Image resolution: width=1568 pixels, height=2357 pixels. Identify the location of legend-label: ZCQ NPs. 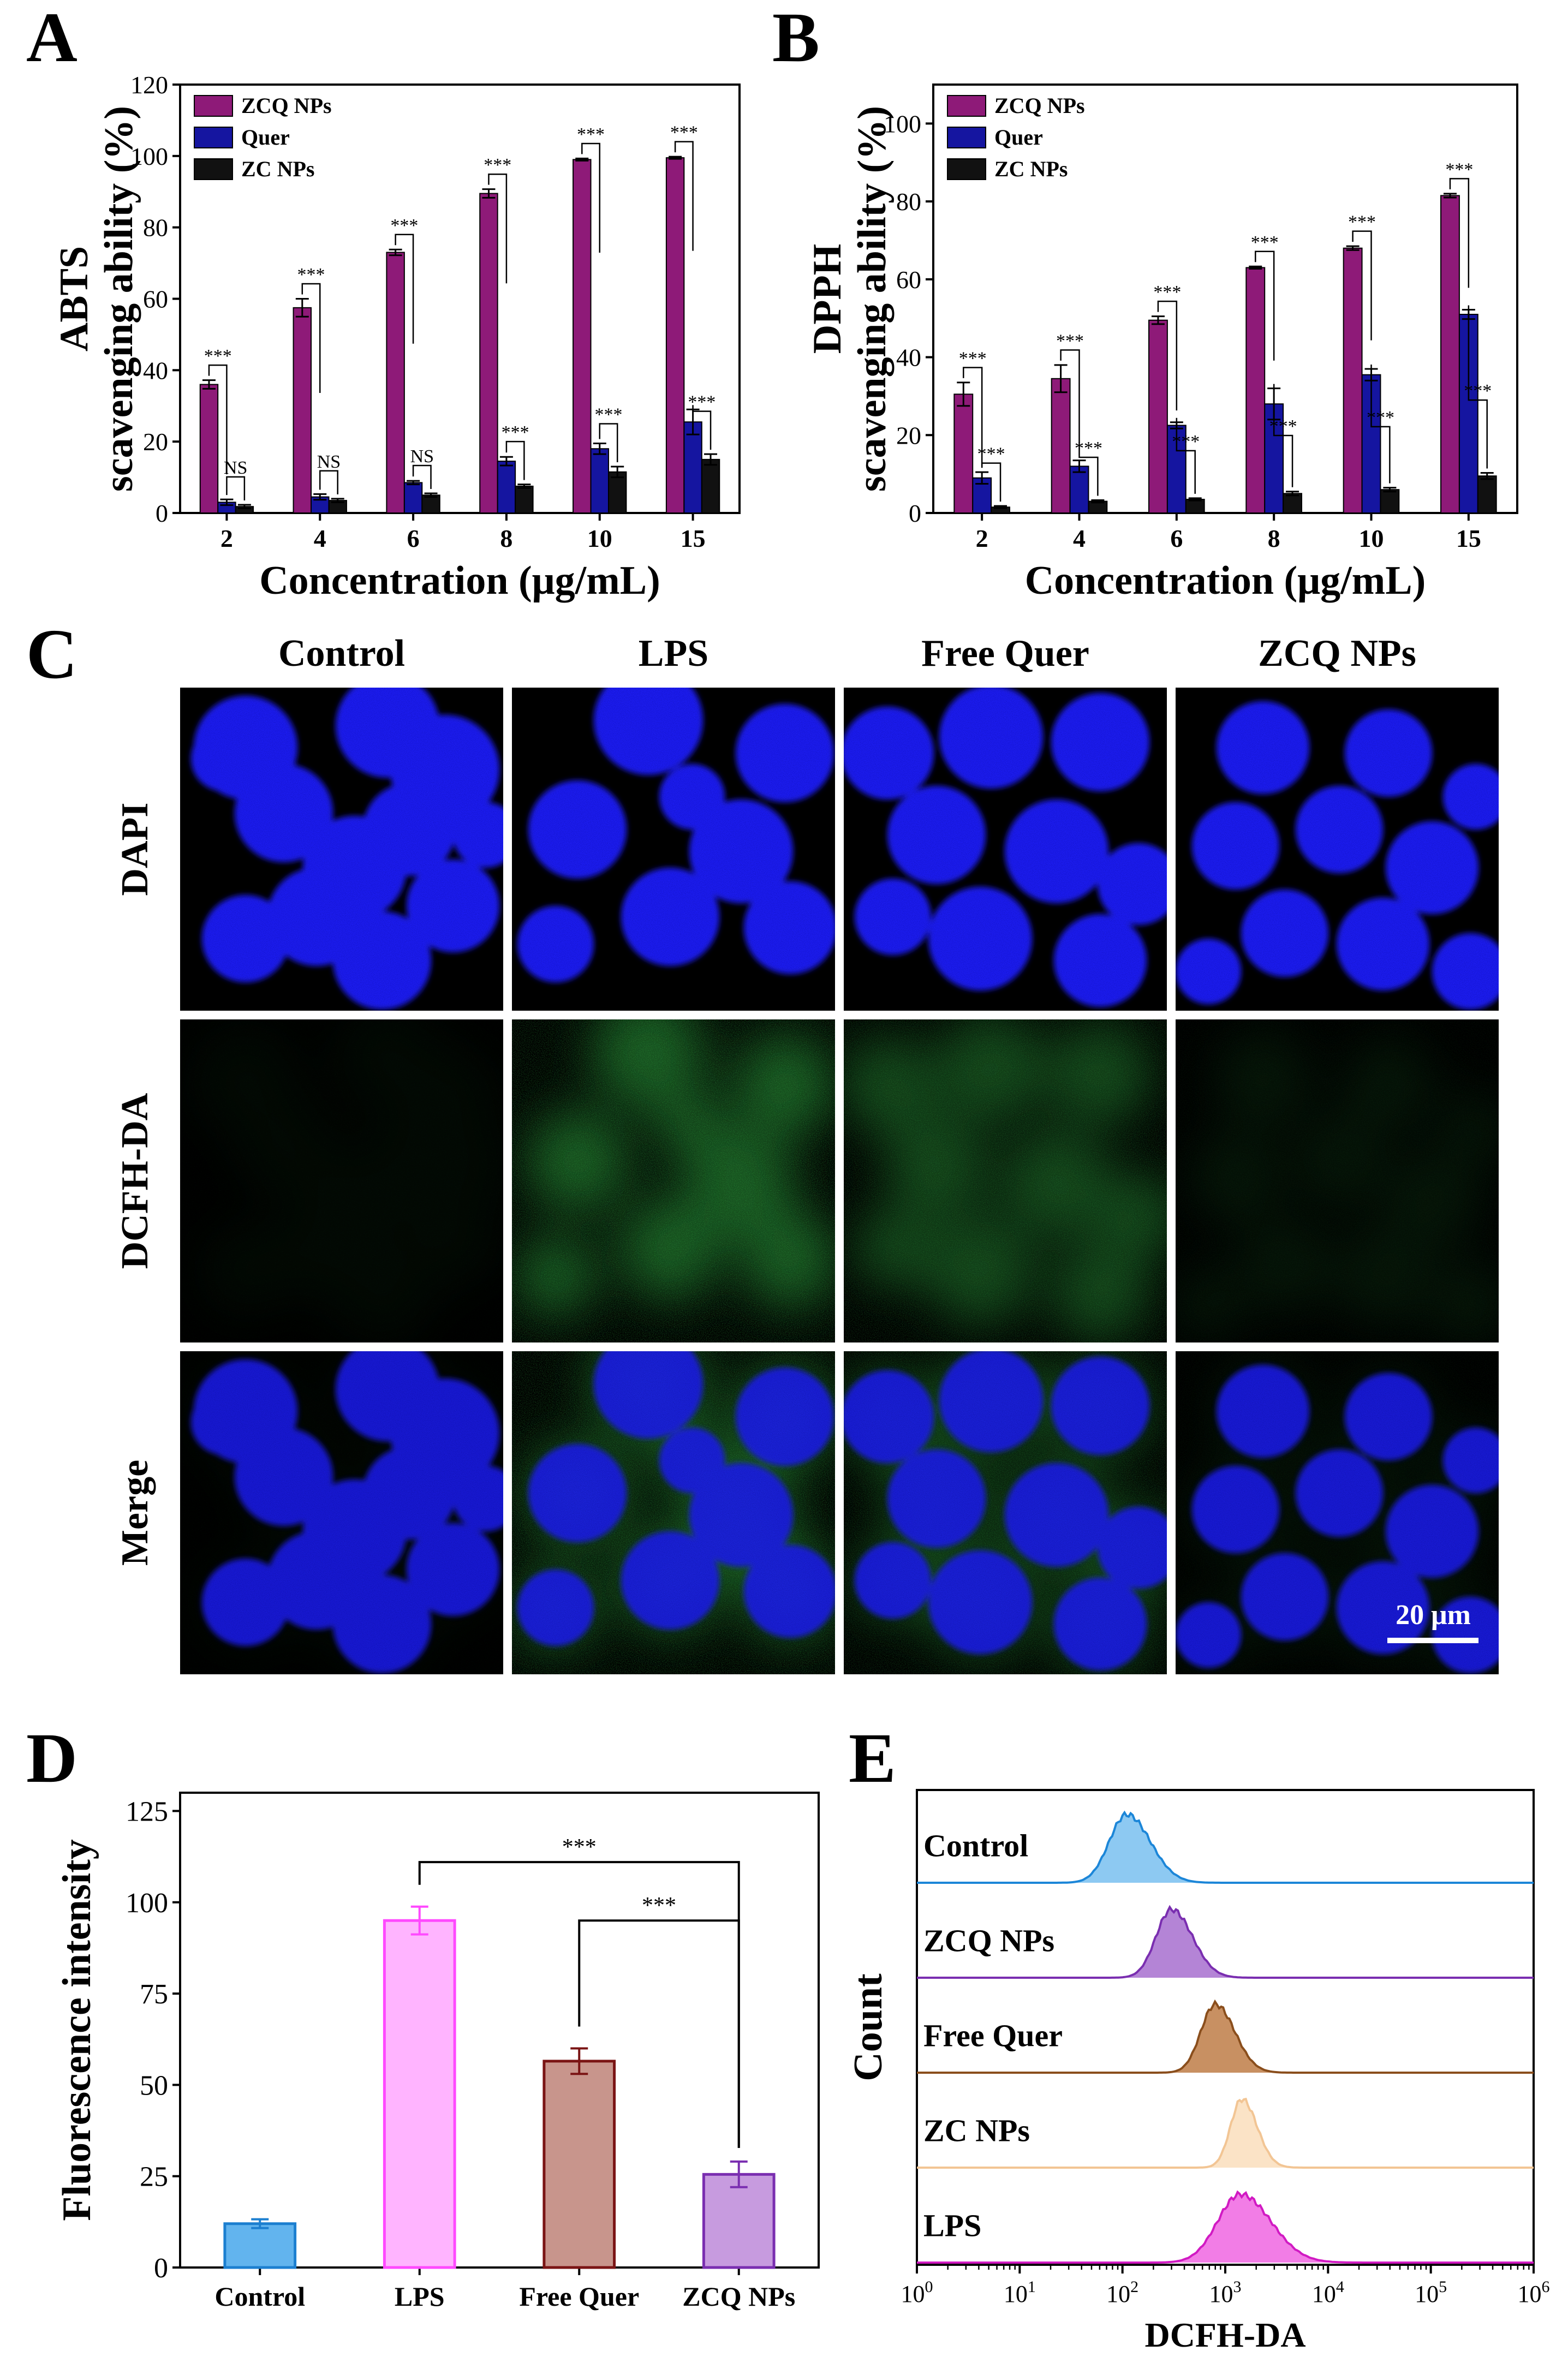
(1039, 105).